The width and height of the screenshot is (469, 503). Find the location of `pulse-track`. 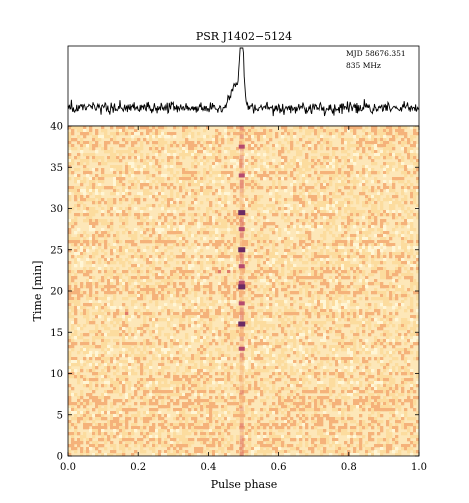

pulse-track is located at coordinates (242, 291).